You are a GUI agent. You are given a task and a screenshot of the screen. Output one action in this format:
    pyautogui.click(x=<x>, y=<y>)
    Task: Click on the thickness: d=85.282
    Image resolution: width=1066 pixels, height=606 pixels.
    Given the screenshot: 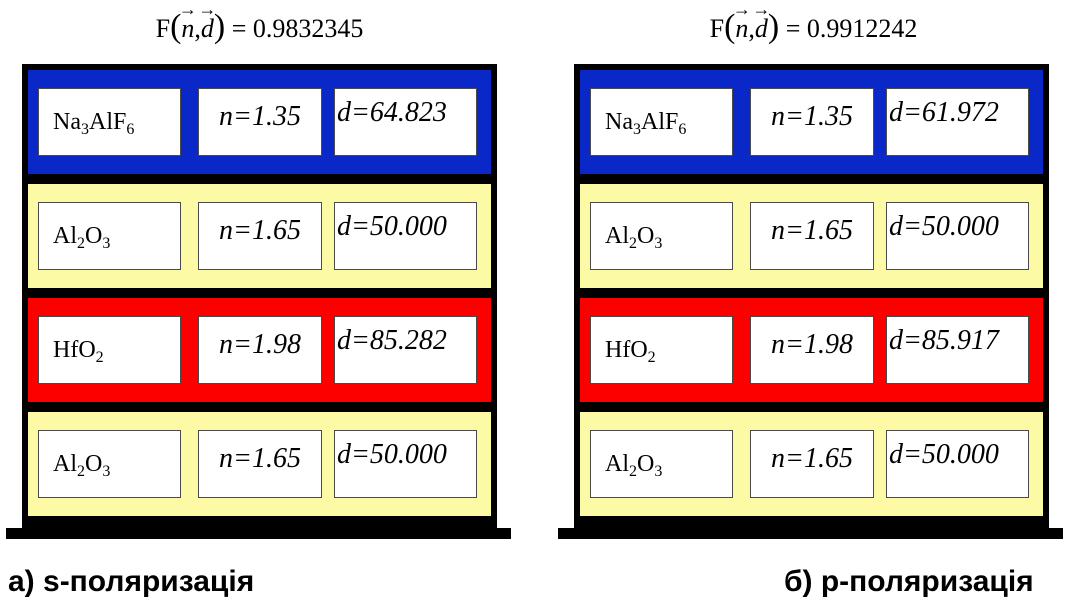 What is the action you would take?
    pyautogui.click(x=405, y=350)
    